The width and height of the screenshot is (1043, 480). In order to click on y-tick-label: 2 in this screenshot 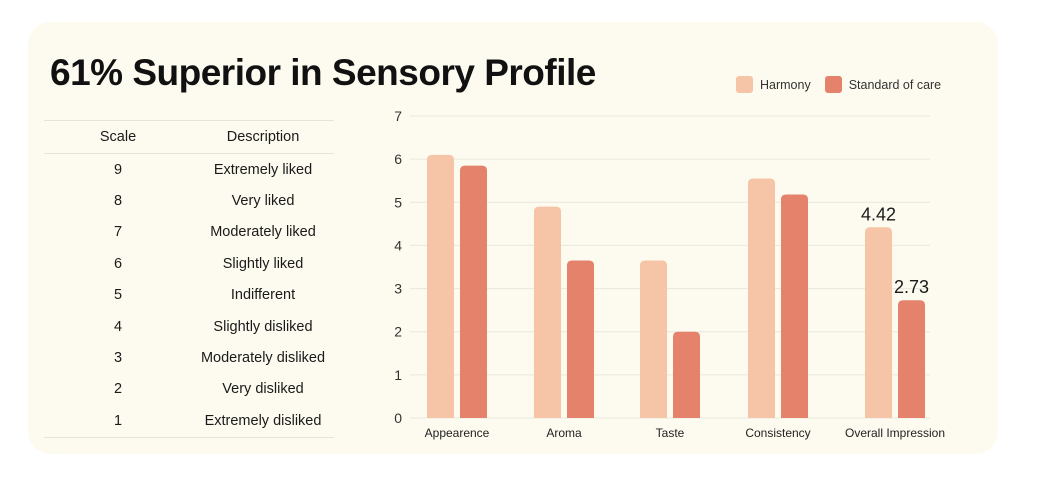, I will do `click(398, 332)`.